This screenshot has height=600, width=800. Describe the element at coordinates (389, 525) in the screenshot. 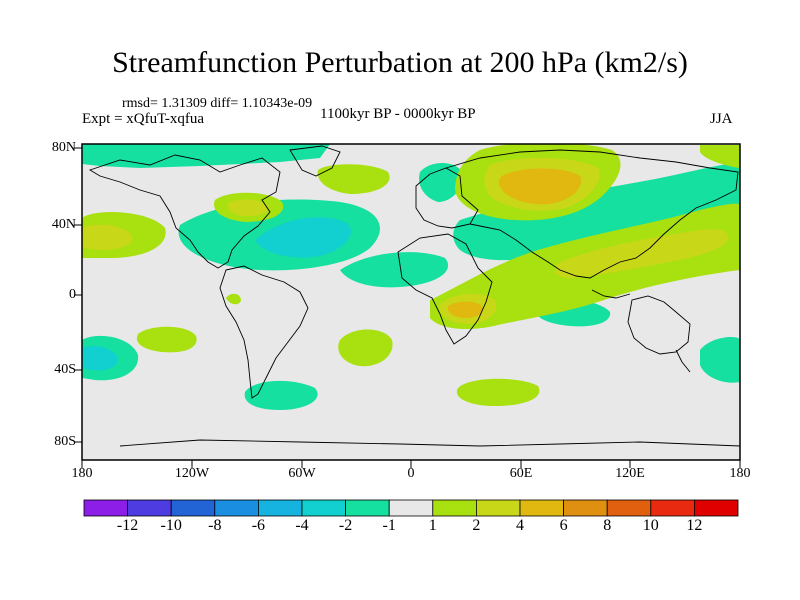

I see `colorbar-label: -1` at that location.